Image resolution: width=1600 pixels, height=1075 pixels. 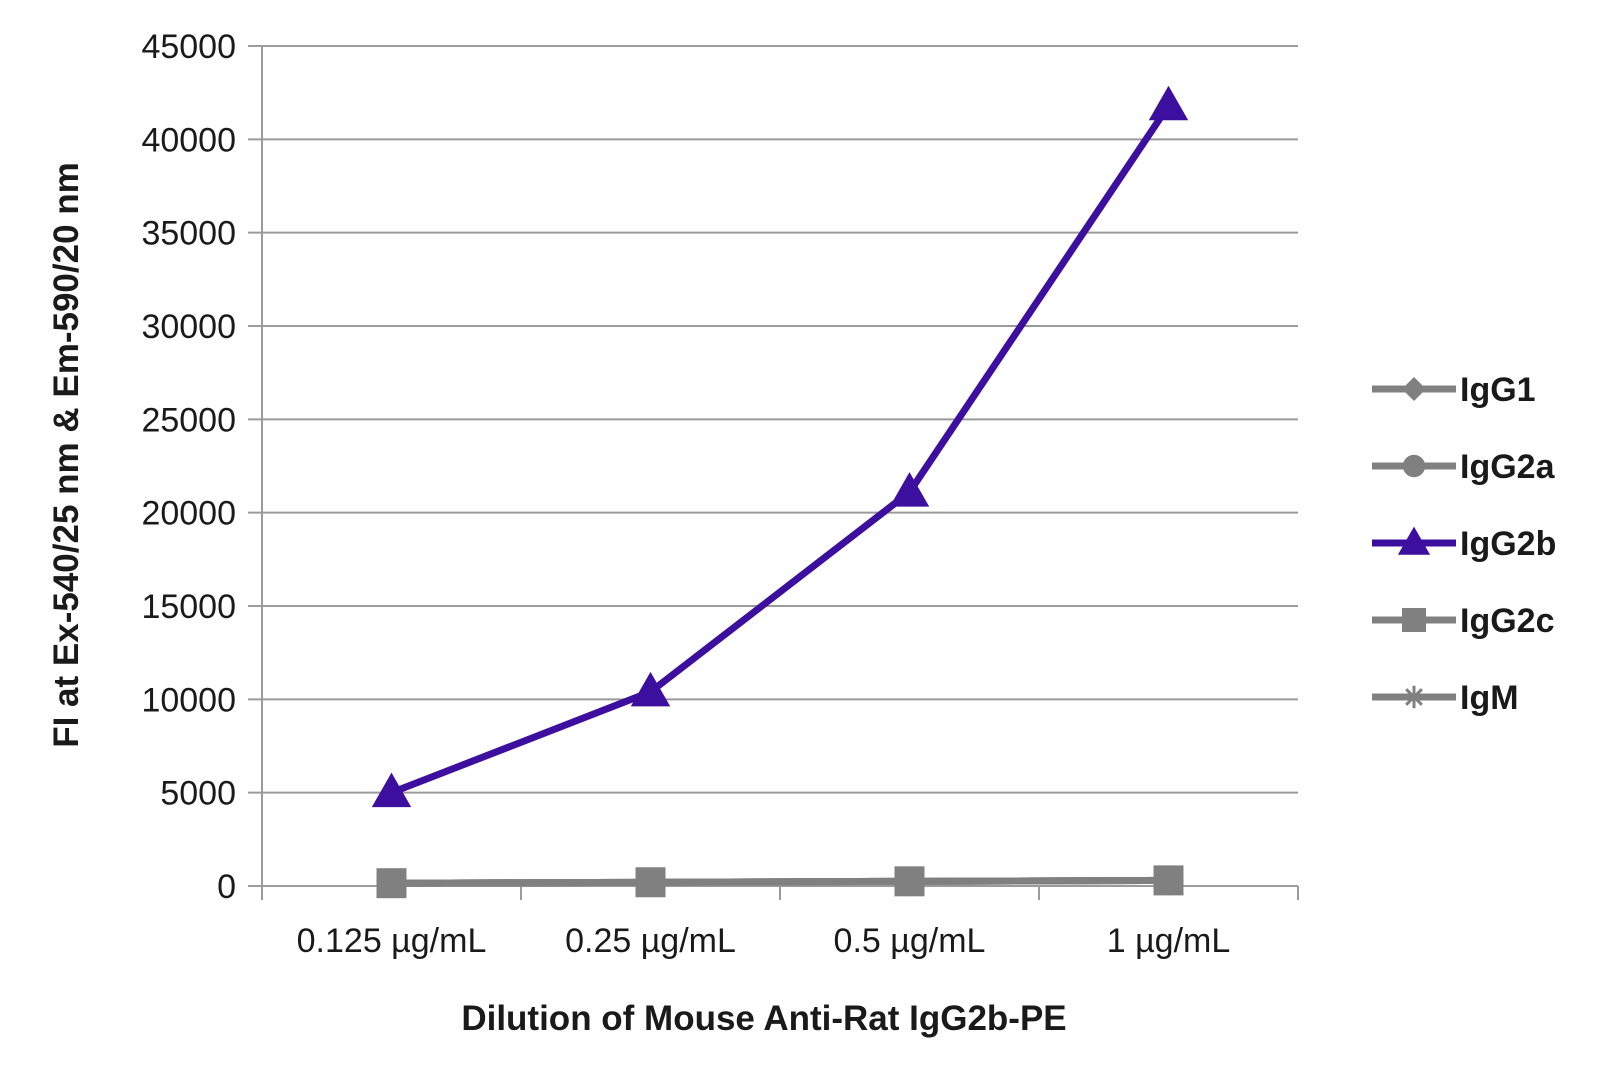 What do you see at coordinates (188, 234) in the screenshot?
I see `y-tick-label: 35000` at bounding box center [188, 234].